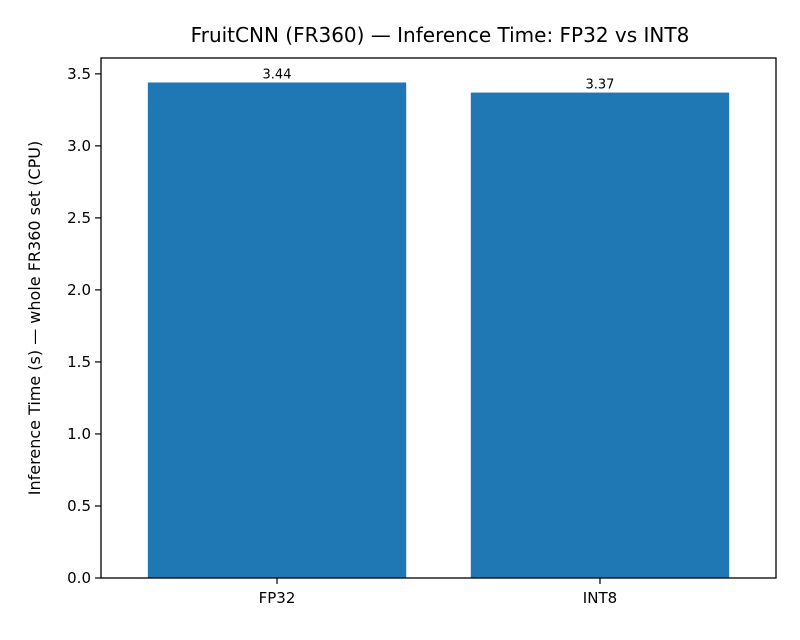 This screenshot has width=800, height=640. Describe the element at coordinates (79, 506) in the screenshot. I see `y-tick-label: 0.5` at that location.